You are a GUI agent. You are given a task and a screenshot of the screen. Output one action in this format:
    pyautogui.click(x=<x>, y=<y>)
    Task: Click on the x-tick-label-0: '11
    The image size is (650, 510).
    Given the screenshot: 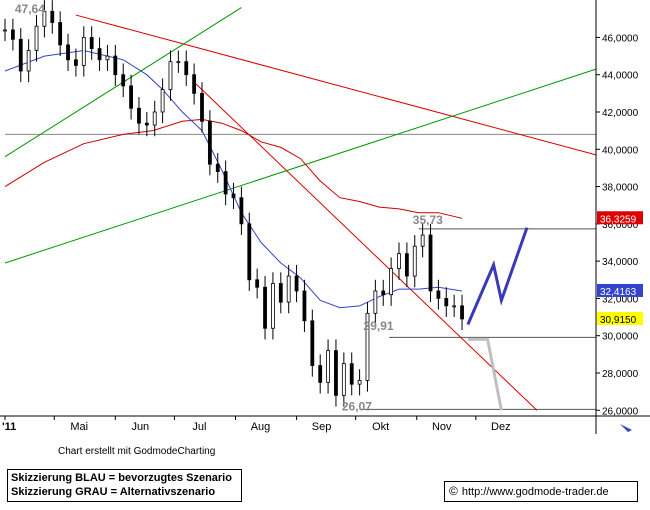 What is the action you would take?
    pyautogui.click(x=9, y=427)
    